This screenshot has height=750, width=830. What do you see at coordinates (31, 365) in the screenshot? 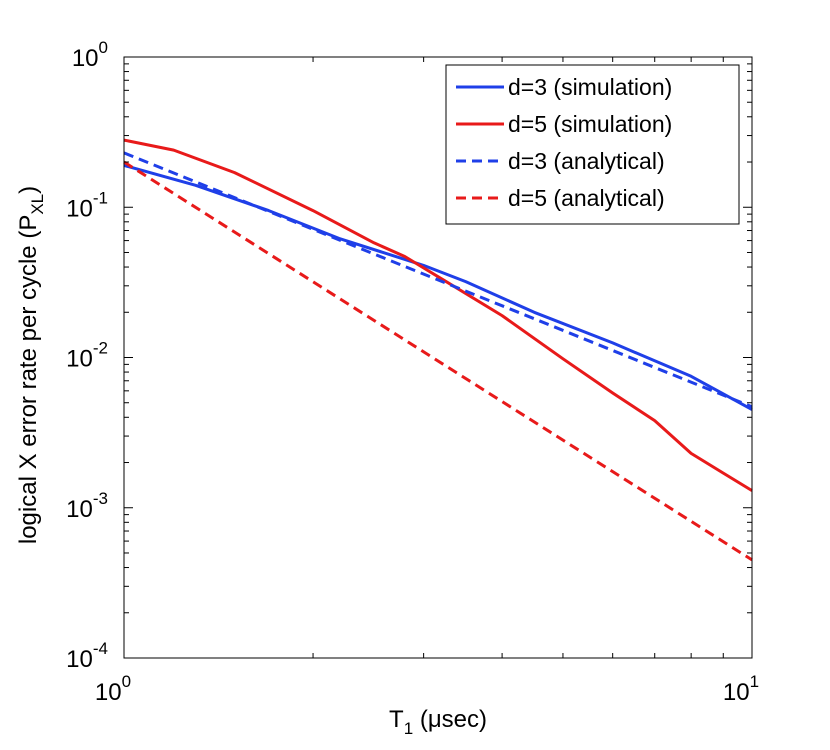
I see `y-axis-label: logical X error rate per cycle (PXL)` at bounding box center [31, 365].